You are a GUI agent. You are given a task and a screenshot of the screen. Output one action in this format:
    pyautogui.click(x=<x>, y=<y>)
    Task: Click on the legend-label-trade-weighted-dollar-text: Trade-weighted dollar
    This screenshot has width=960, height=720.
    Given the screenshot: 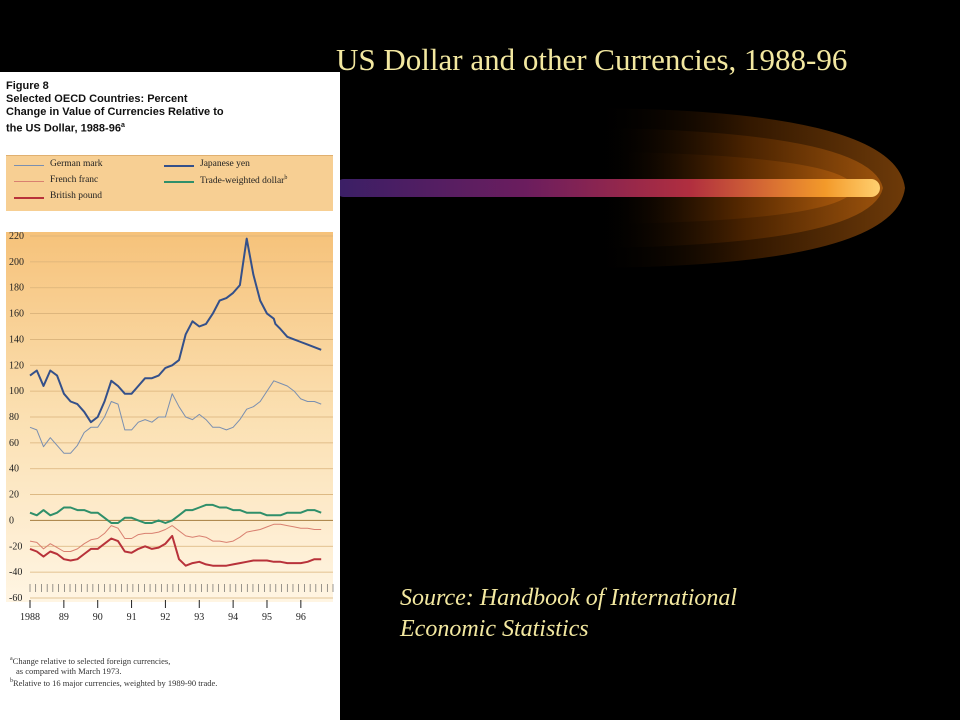 What is the action you would take?
    pyautogui.click(x=242, y=181)
    